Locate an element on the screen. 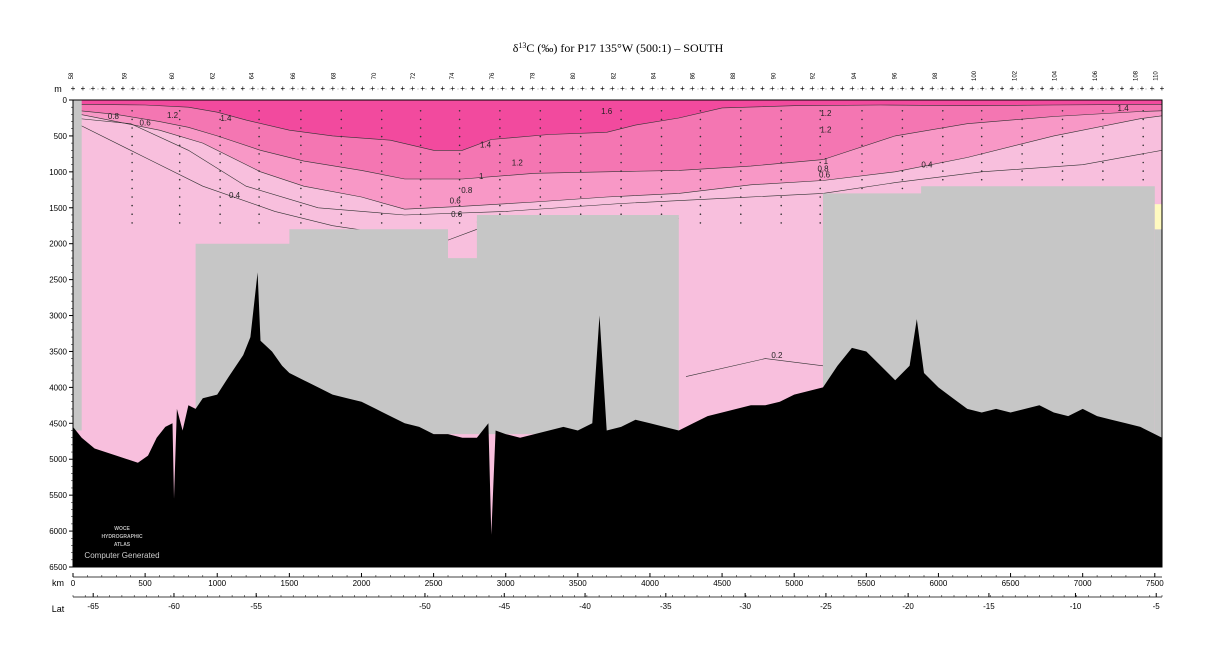 Image resolution: width=1215 pixels, height=650 pixels. lat-tick-label: -15 is located at coordinates (989, 606).